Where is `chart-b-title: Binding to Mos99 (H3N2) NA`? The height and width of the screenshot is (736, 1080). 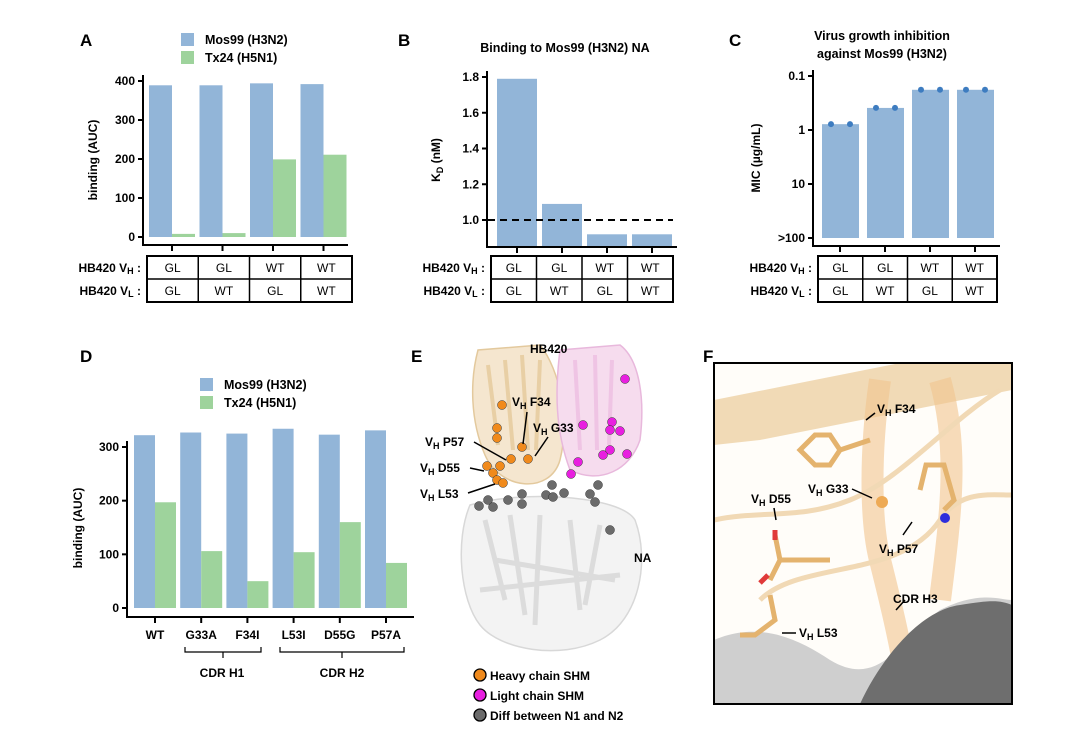 chart-b-title: Binding to Mos99 (H3N2) NA is located at coordinates (564, 48).